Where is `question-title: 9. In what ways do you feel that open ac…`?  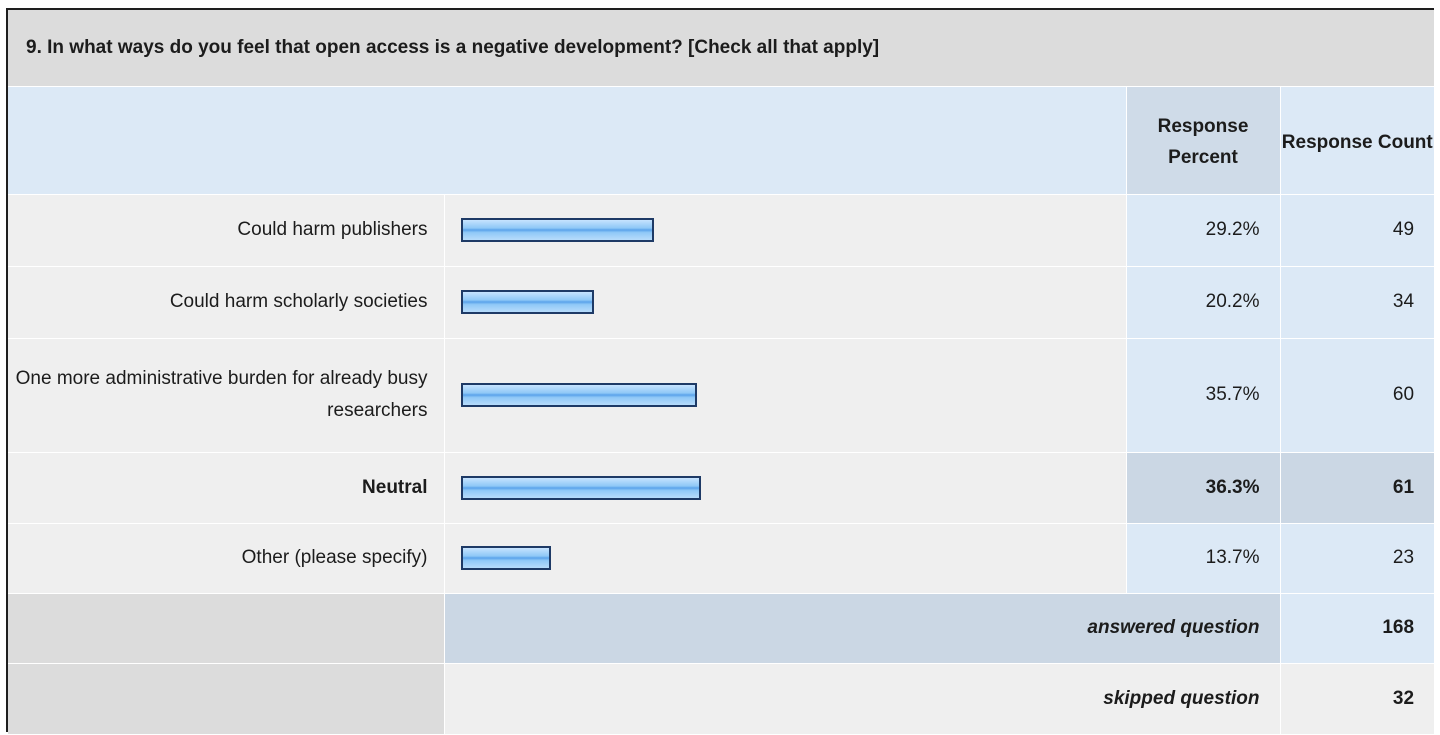 question-title: 9. In what ways do you feel that open ac… is located at coordinates (721, 48).